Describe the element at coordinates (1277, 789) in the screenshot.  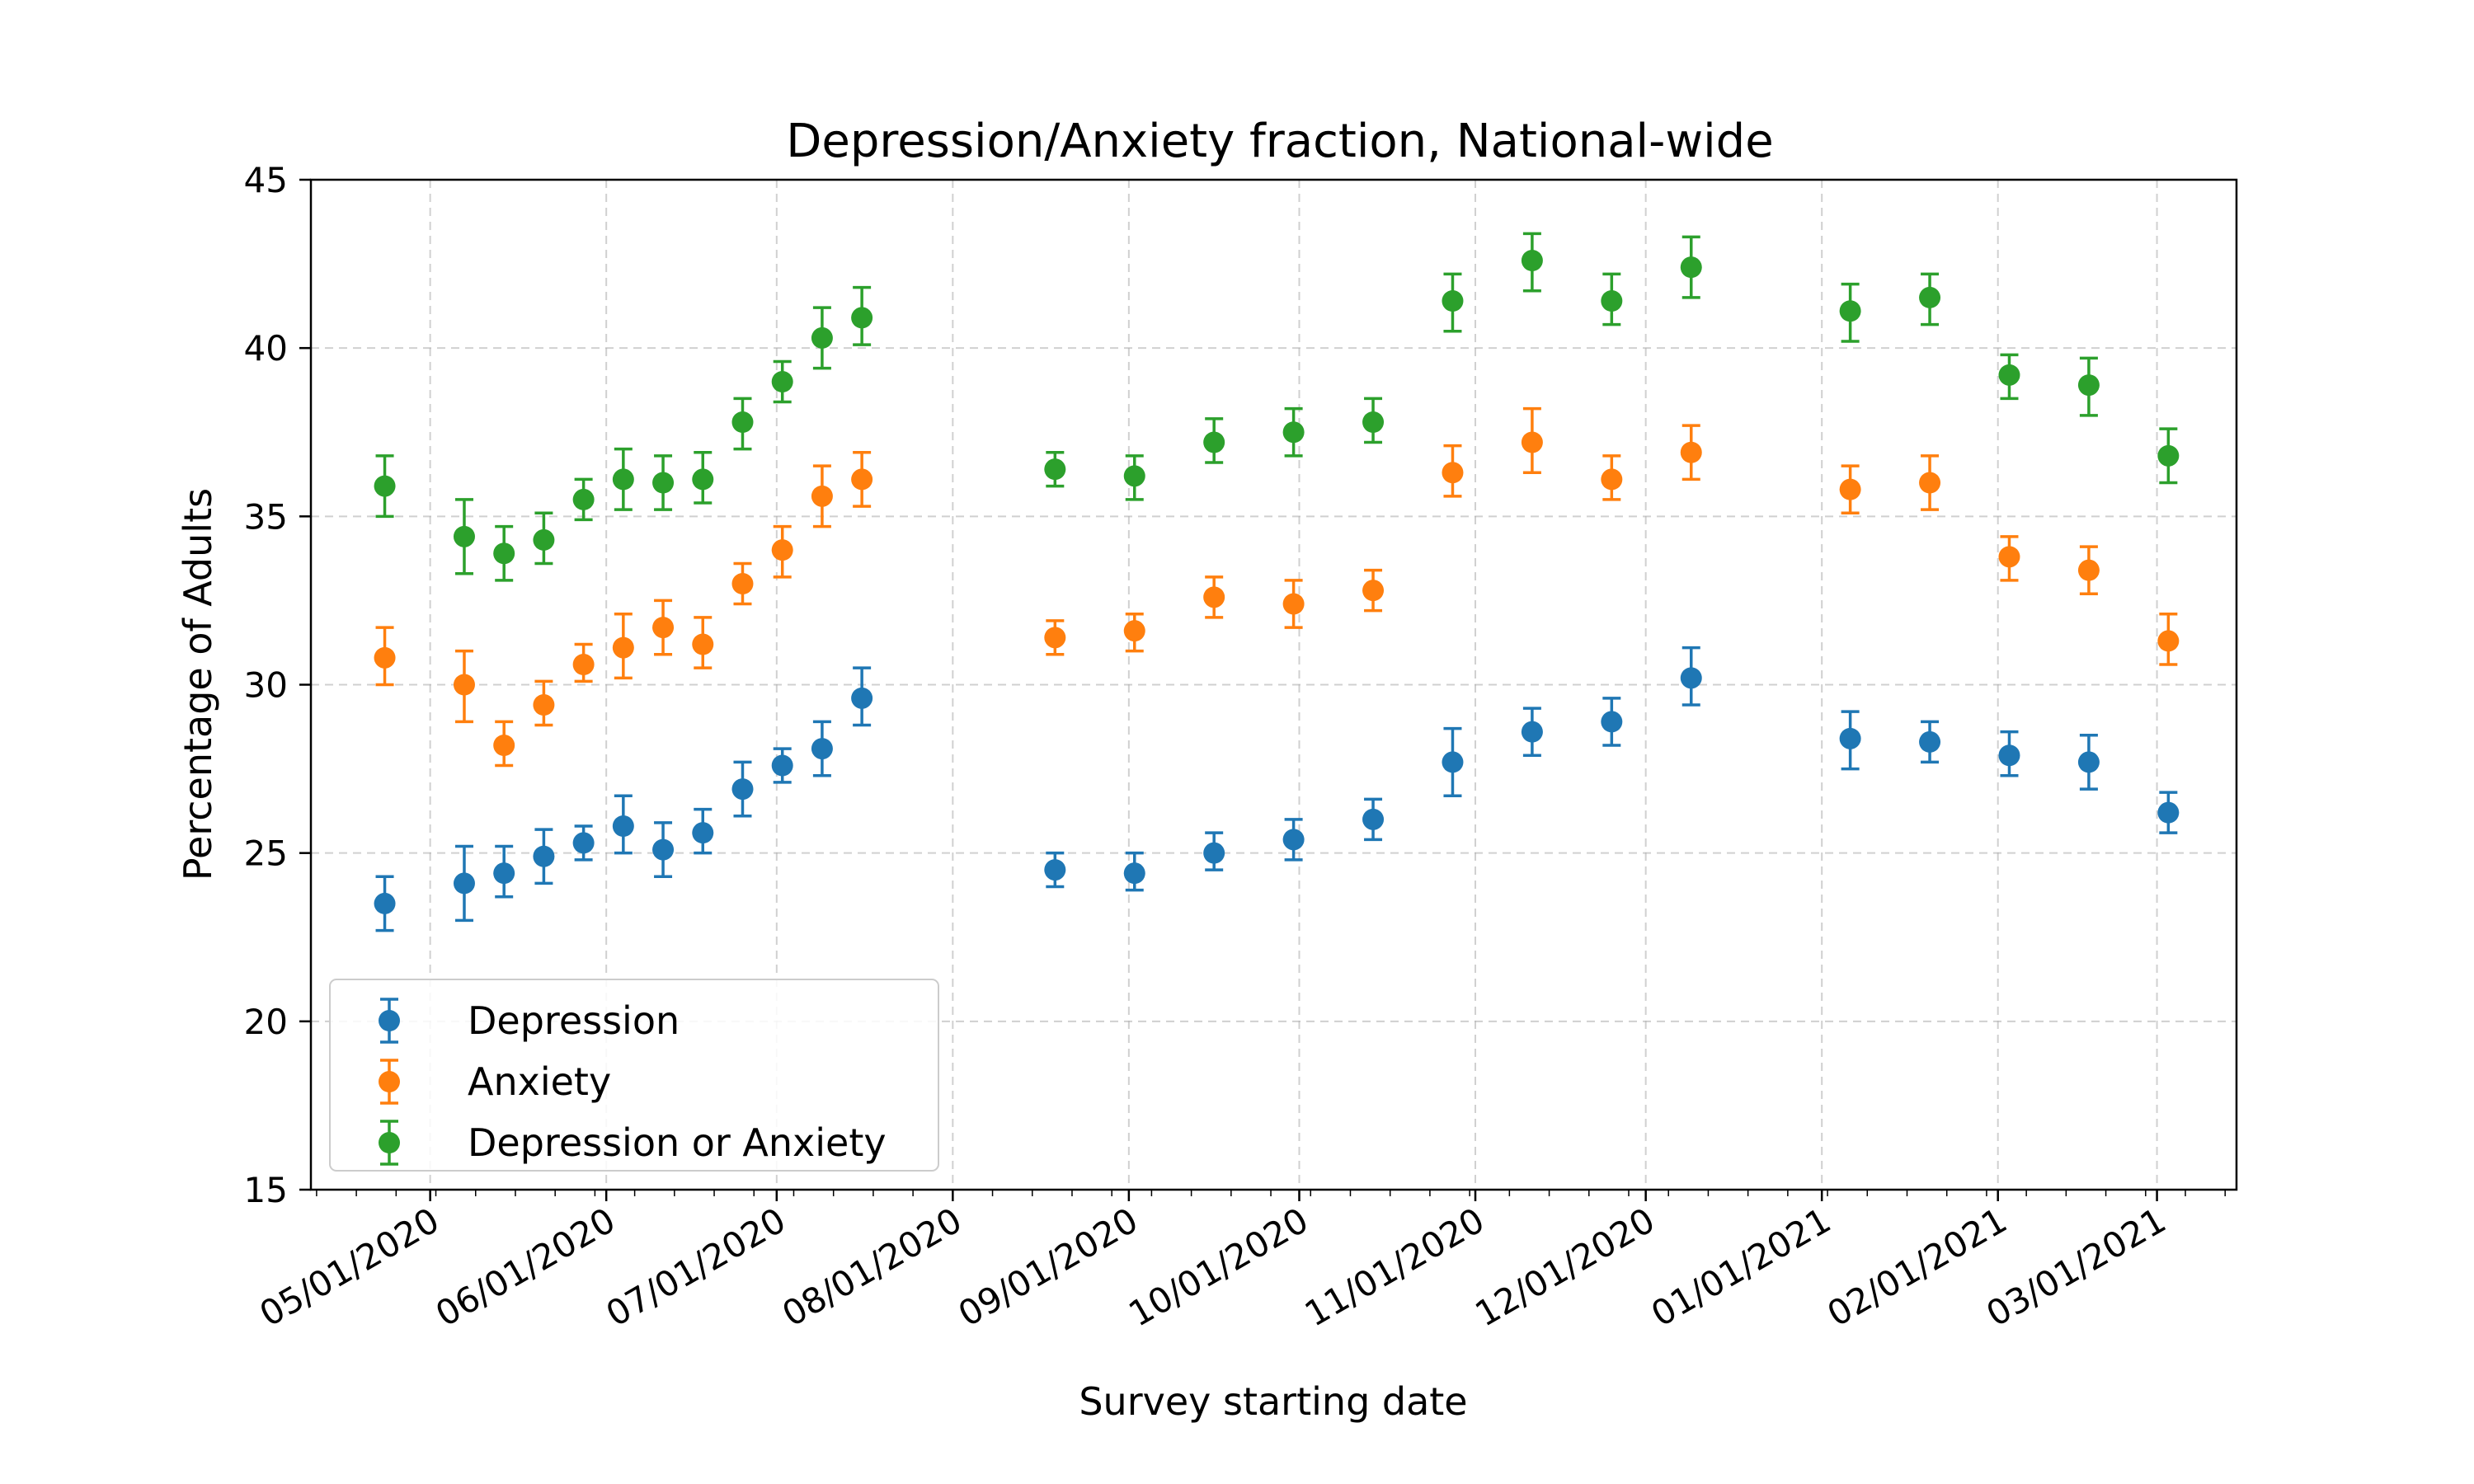
I see `series-depression` at that location.